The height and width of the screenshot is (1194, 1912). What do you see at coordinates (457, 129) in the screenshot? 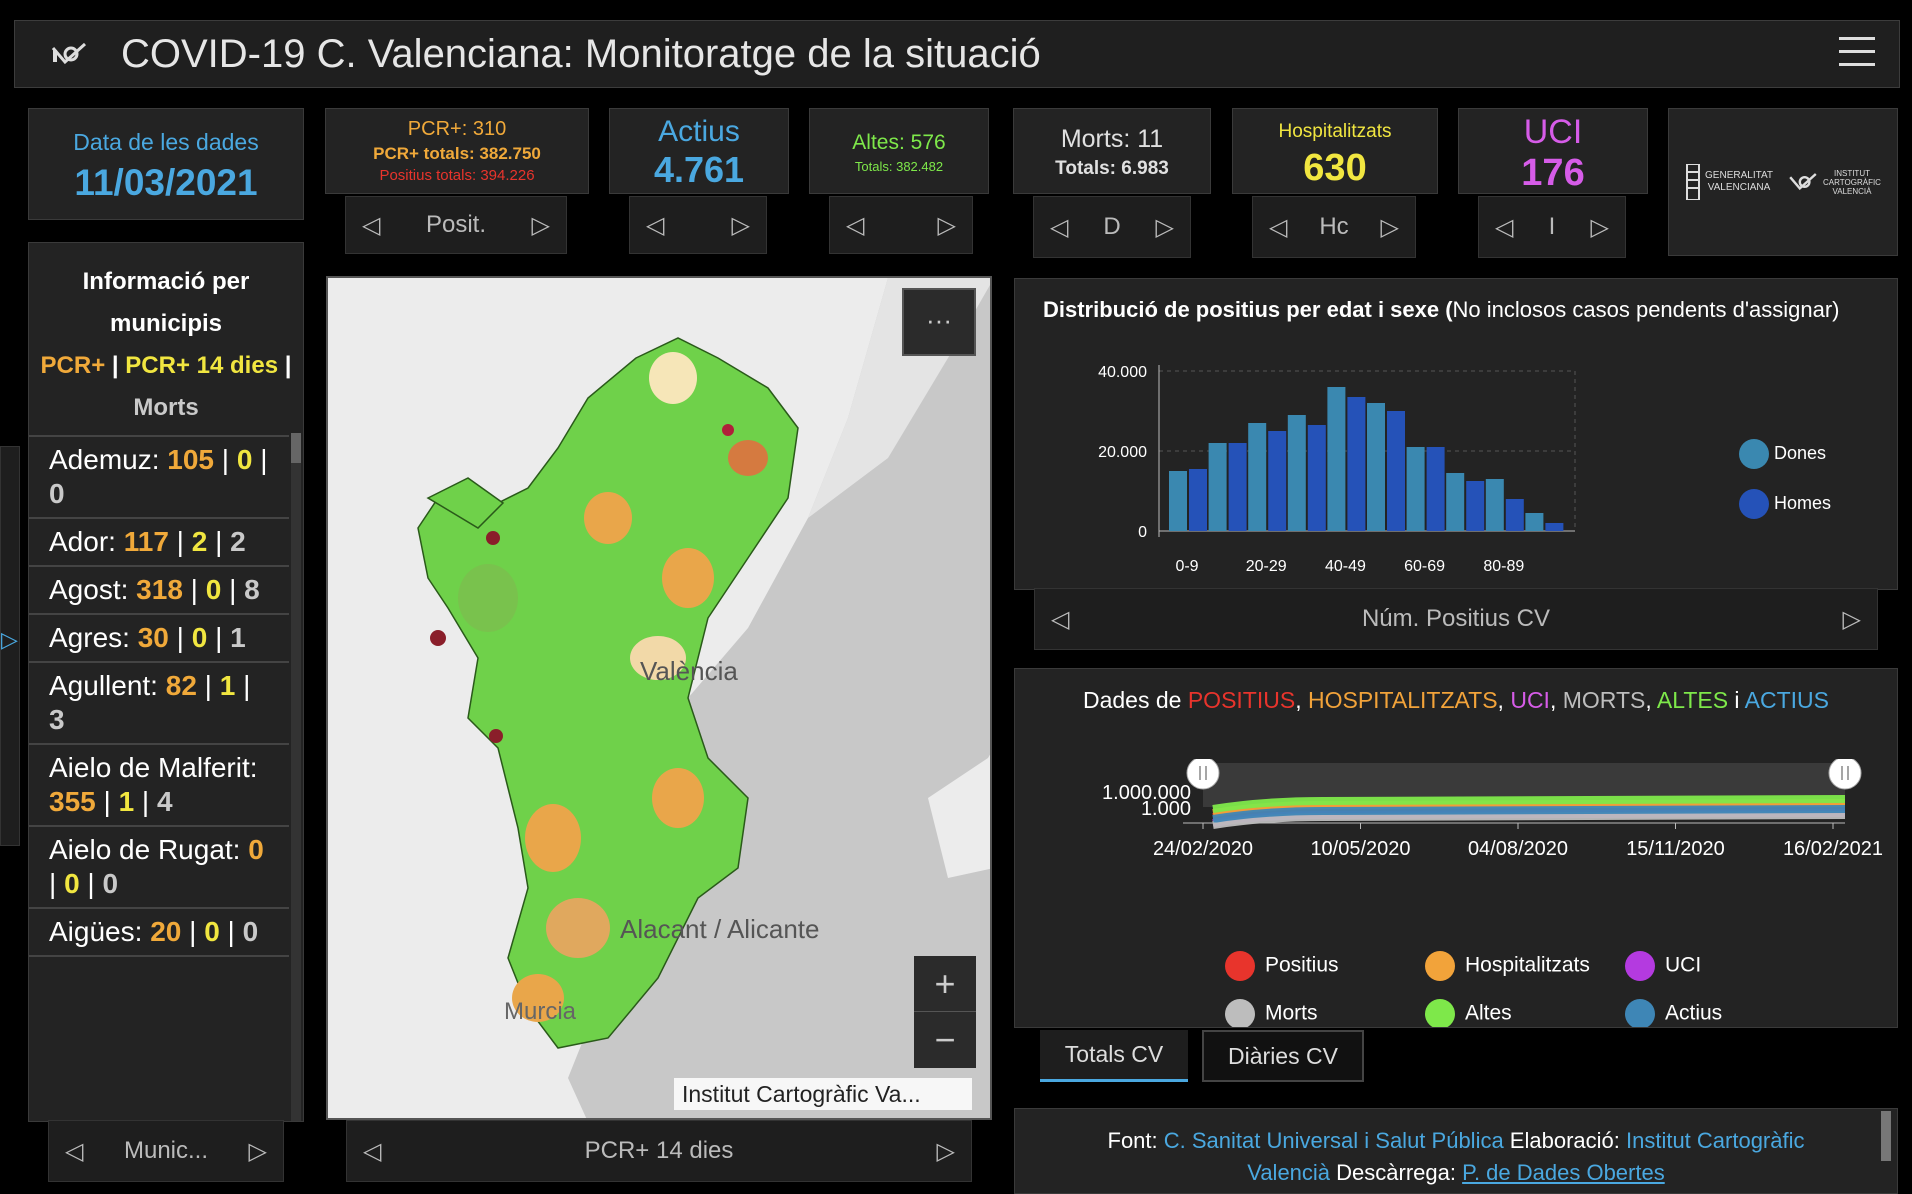
I see `pcr-line1: PCR+: 310` at bounding box center [457, 129].